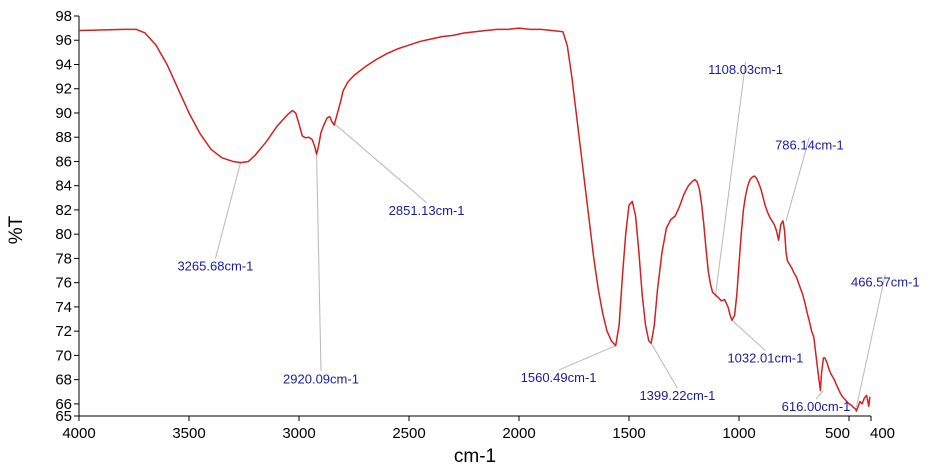 The image size is (941, 469). I want to click on y-tick-label: 78, so click(63, 258).